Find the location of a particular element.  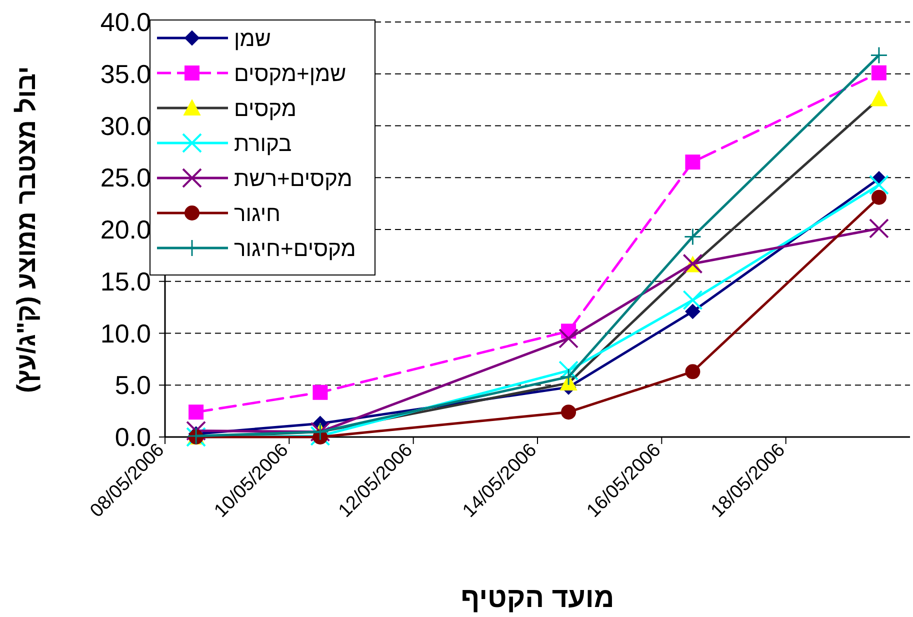

y-tick-label: 20.0 is located at coordinates (125, 229).